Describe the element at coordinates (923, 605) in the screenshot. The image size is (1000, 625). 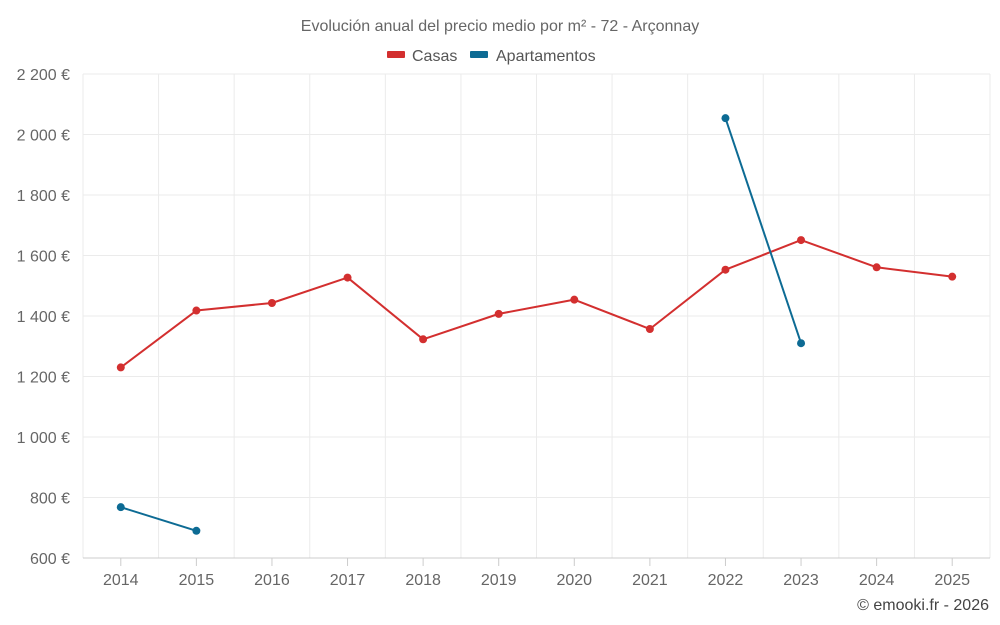
I see `credit-text: © emooki.fr - 2026` at that location.